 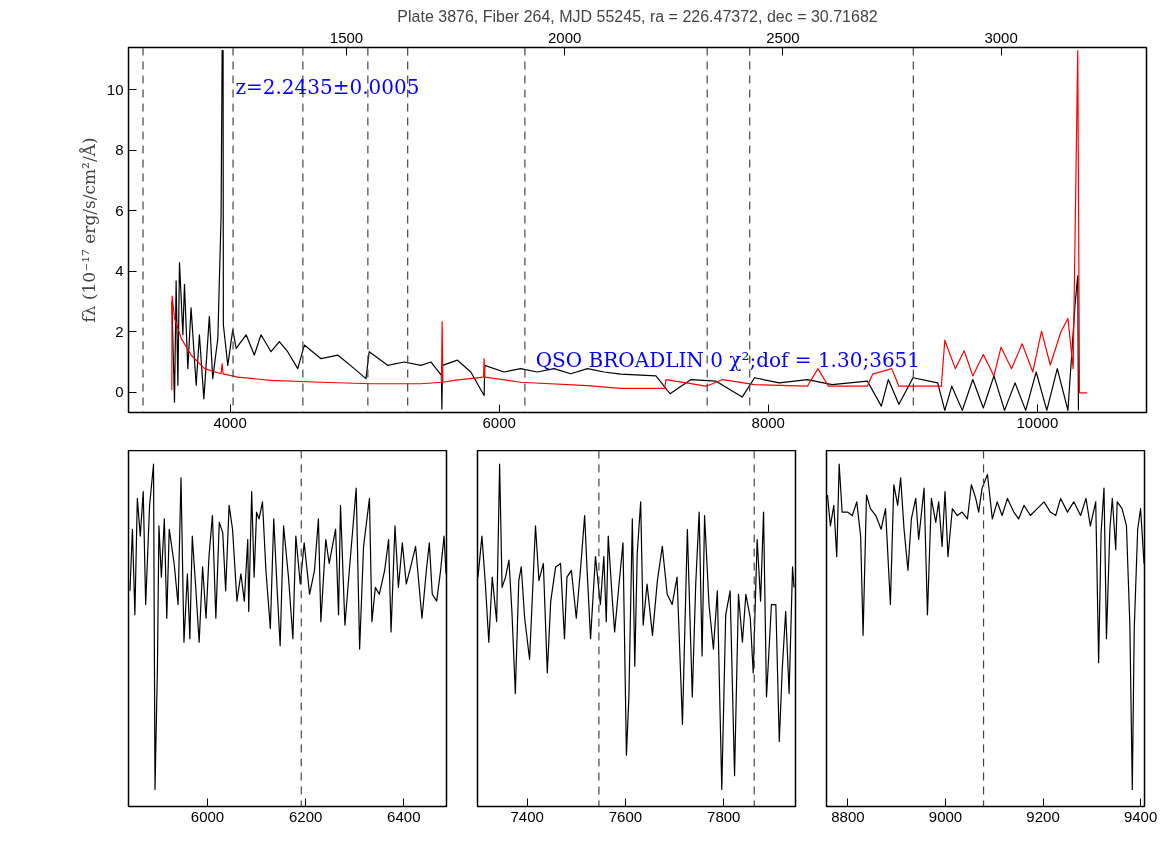 I want to click on x-tick-label: 10000, so click(x=1037, y=422).